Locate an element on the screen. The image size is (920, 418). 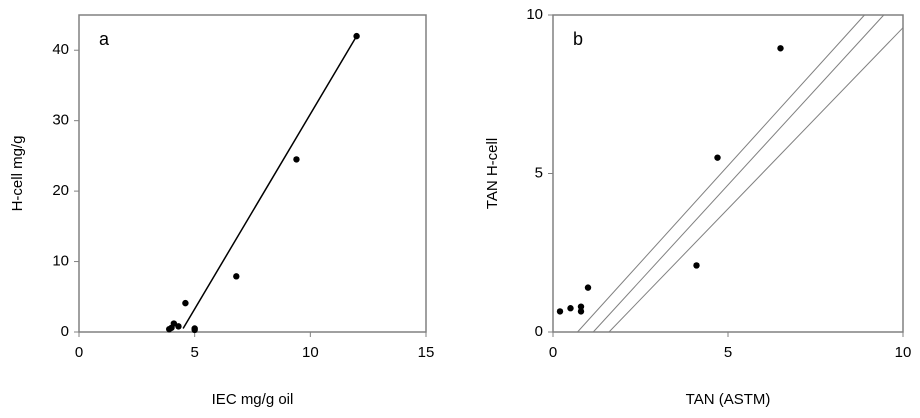
panel-label: b is located at coordinates (578, 39).